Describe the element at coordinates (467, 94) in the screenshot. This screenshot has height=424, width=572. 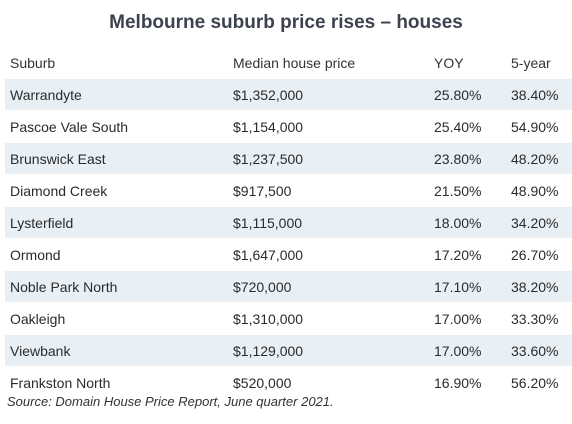
I see `cell-yoy: 25.80%` at that location.